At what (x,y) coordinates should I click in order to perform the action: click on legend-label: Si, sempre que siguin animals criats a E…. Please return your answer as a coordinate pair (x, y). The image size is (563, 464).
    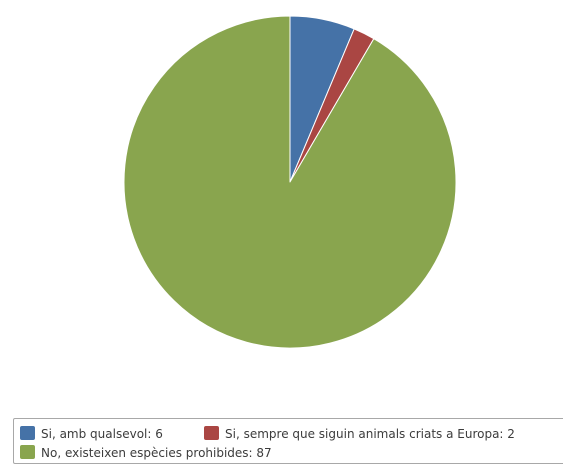
    Looking at the image, I should click on (370, 434).